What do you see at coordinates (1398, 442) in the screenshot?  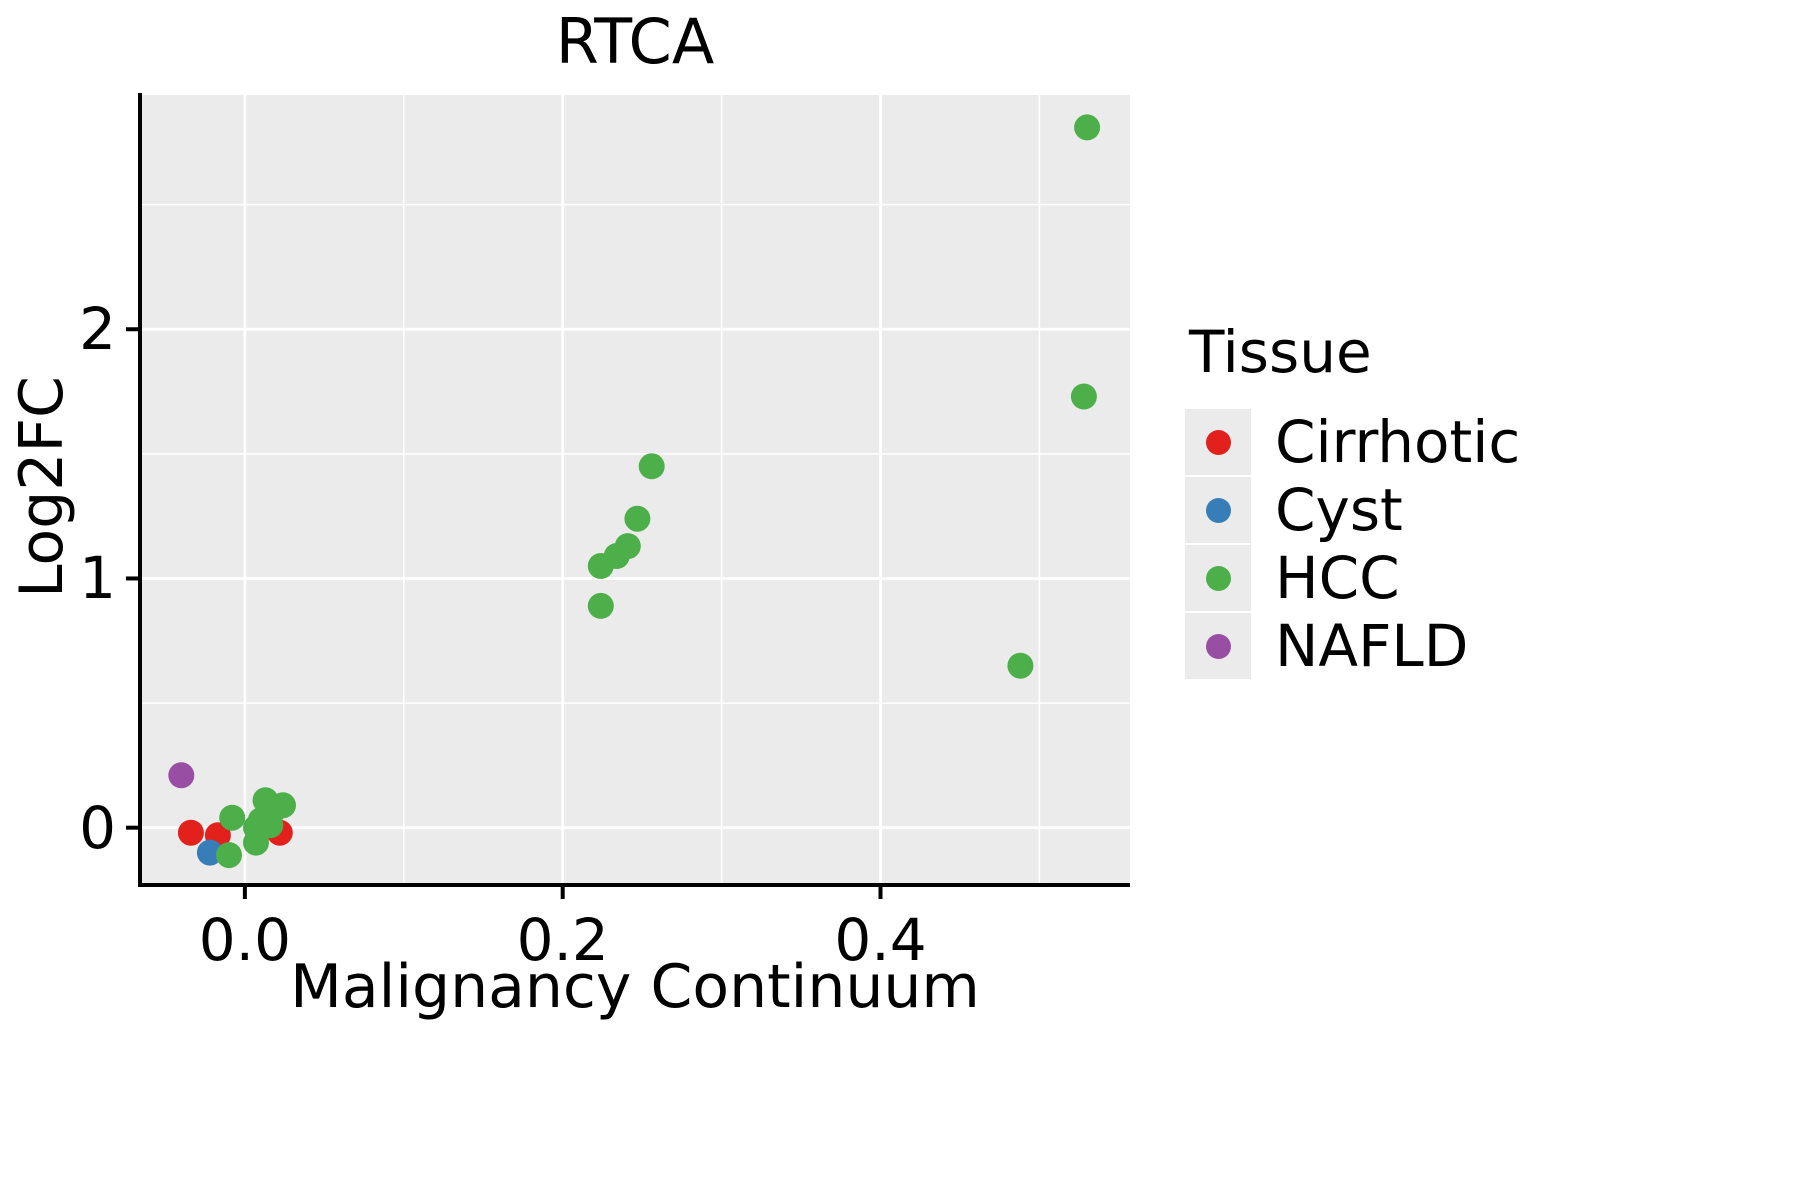 I see `legend-label: Cirrhotic` at bounding box center [1398, 442].